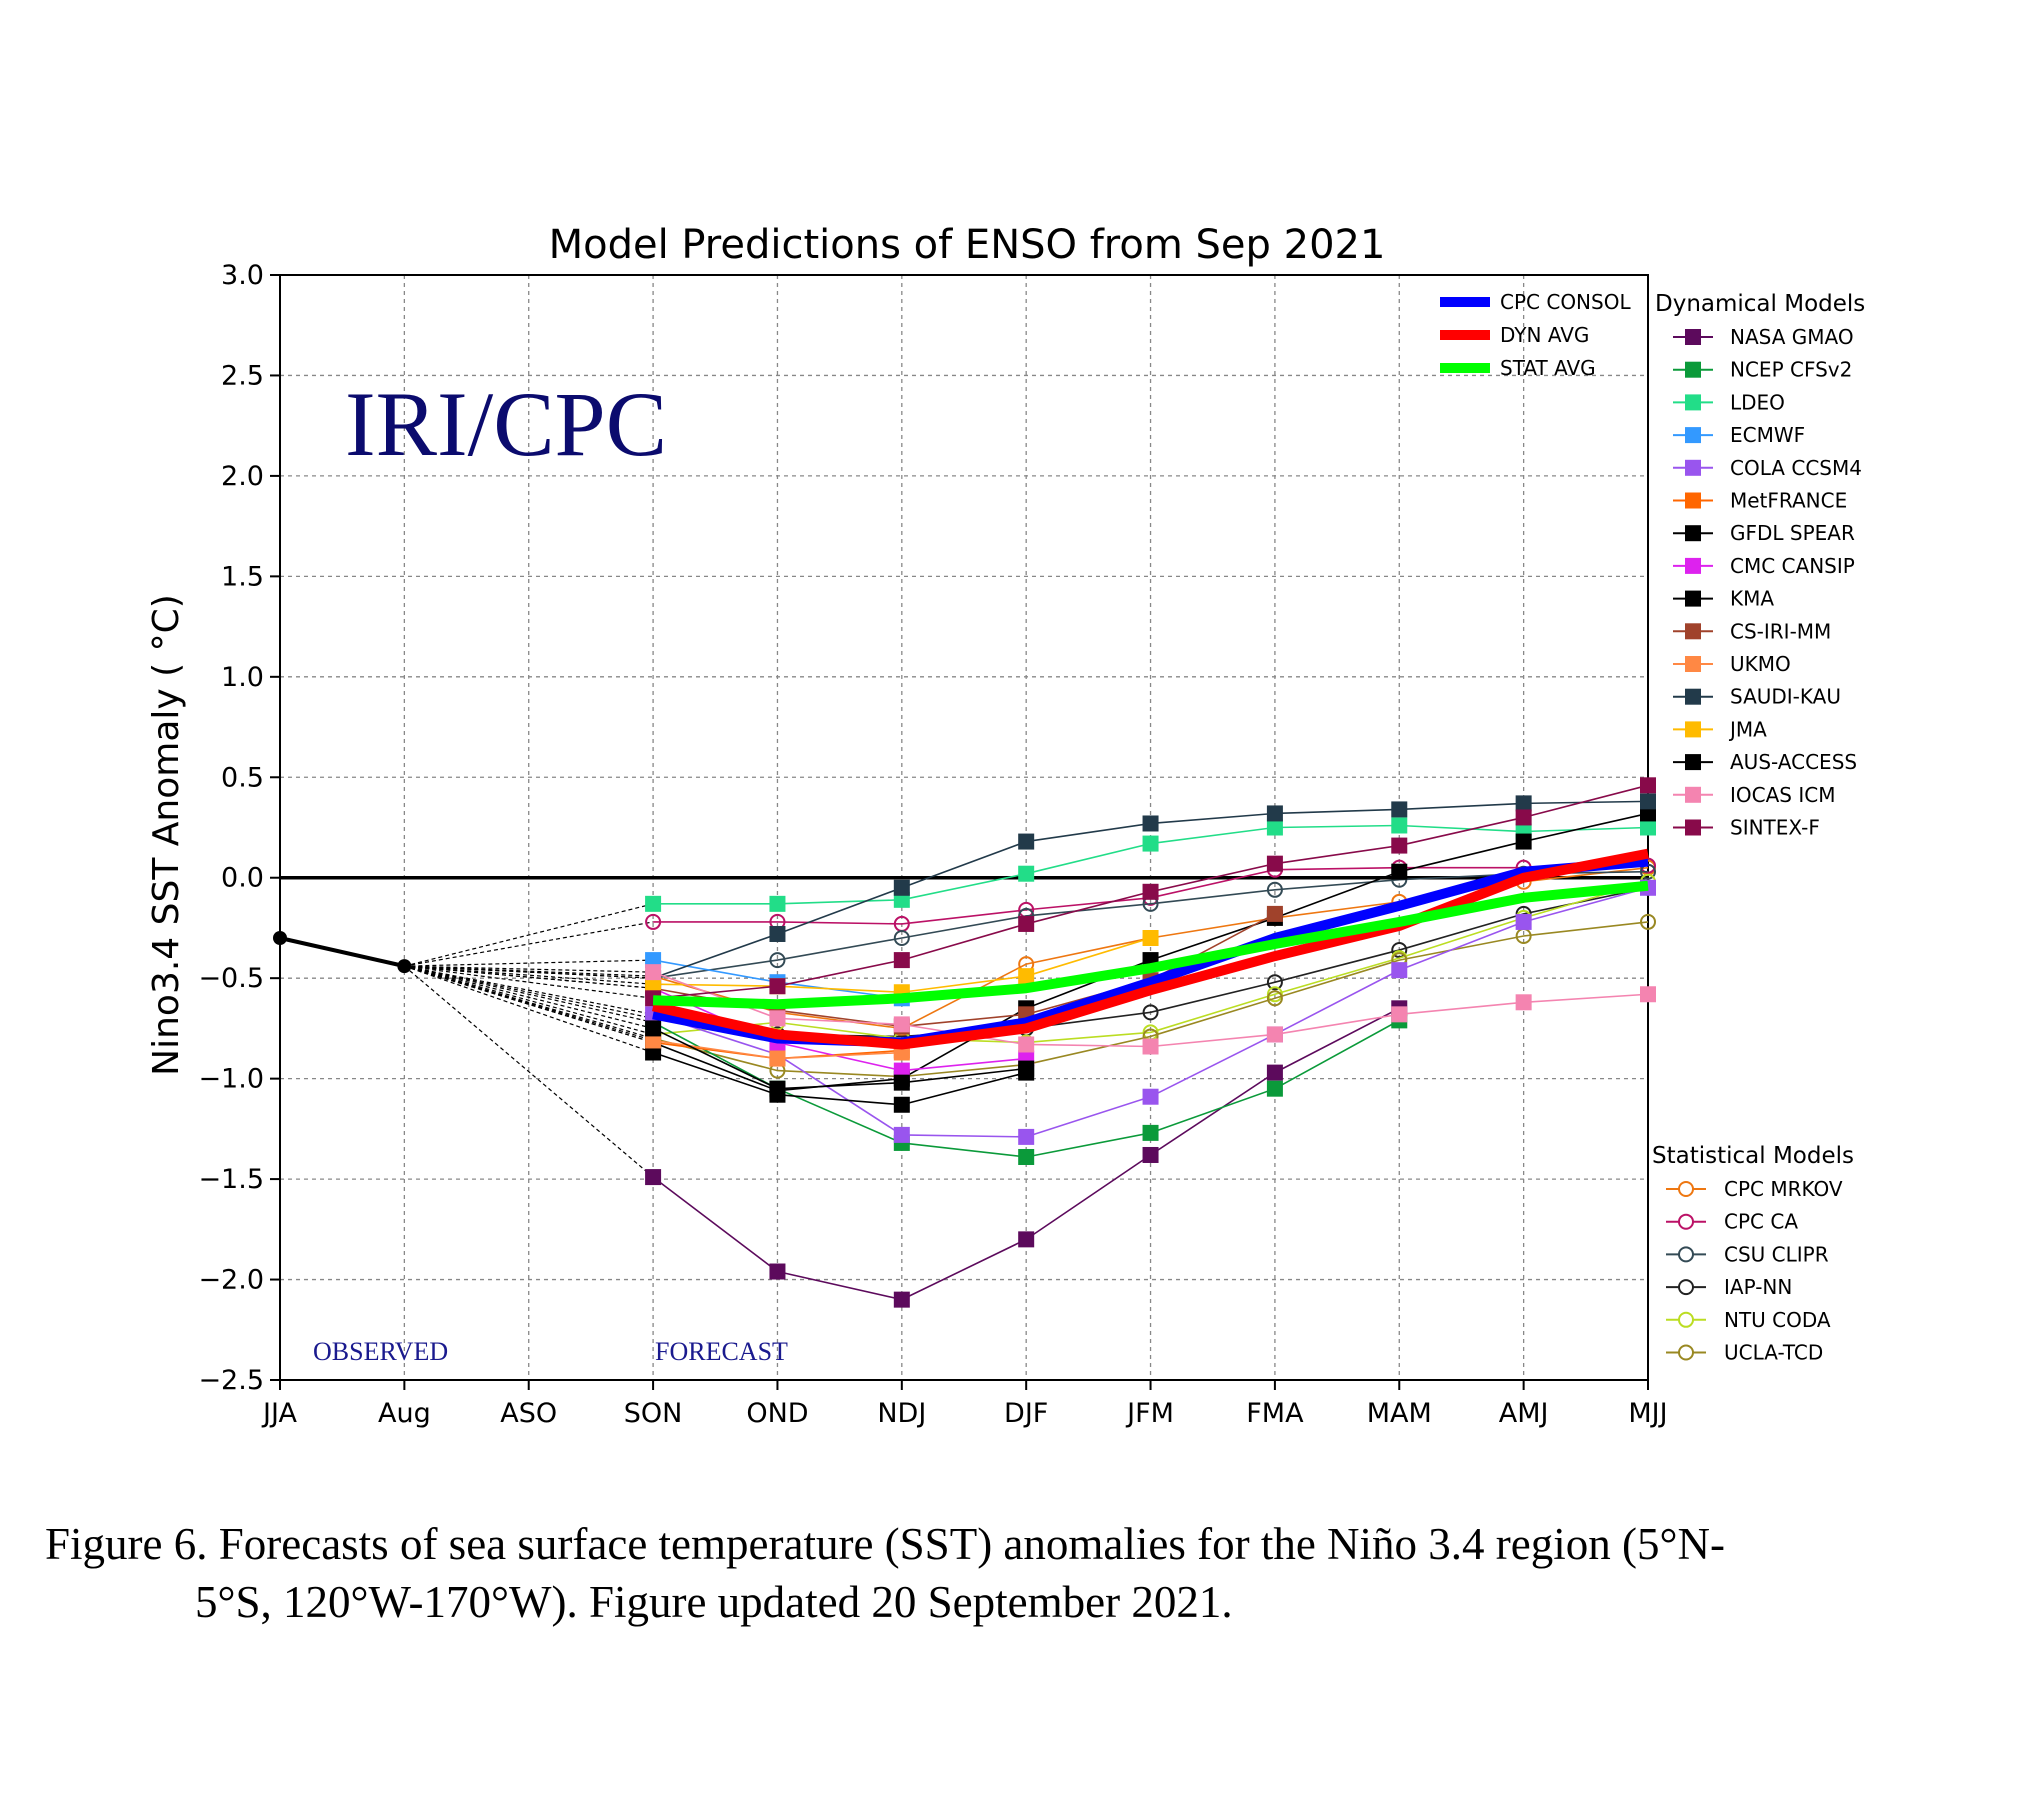 This screenshot has width=2040, height=1814. What do you see at coordinates (231, 978) in the screenshot?
I see `y-tick-label: −0.5` at bounding box center [231, 978].